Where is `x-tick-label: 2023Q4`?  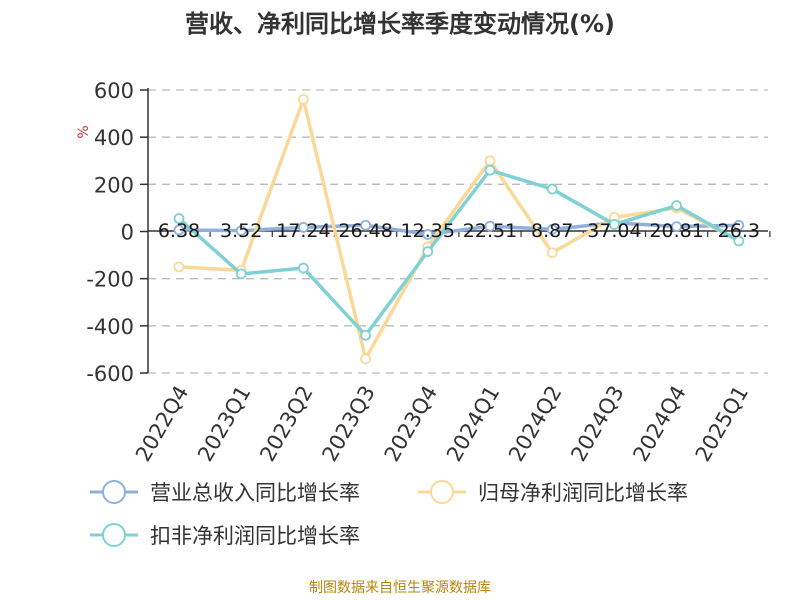 x-tick-label: 2023Q4 is located at coordinates (411, 424).